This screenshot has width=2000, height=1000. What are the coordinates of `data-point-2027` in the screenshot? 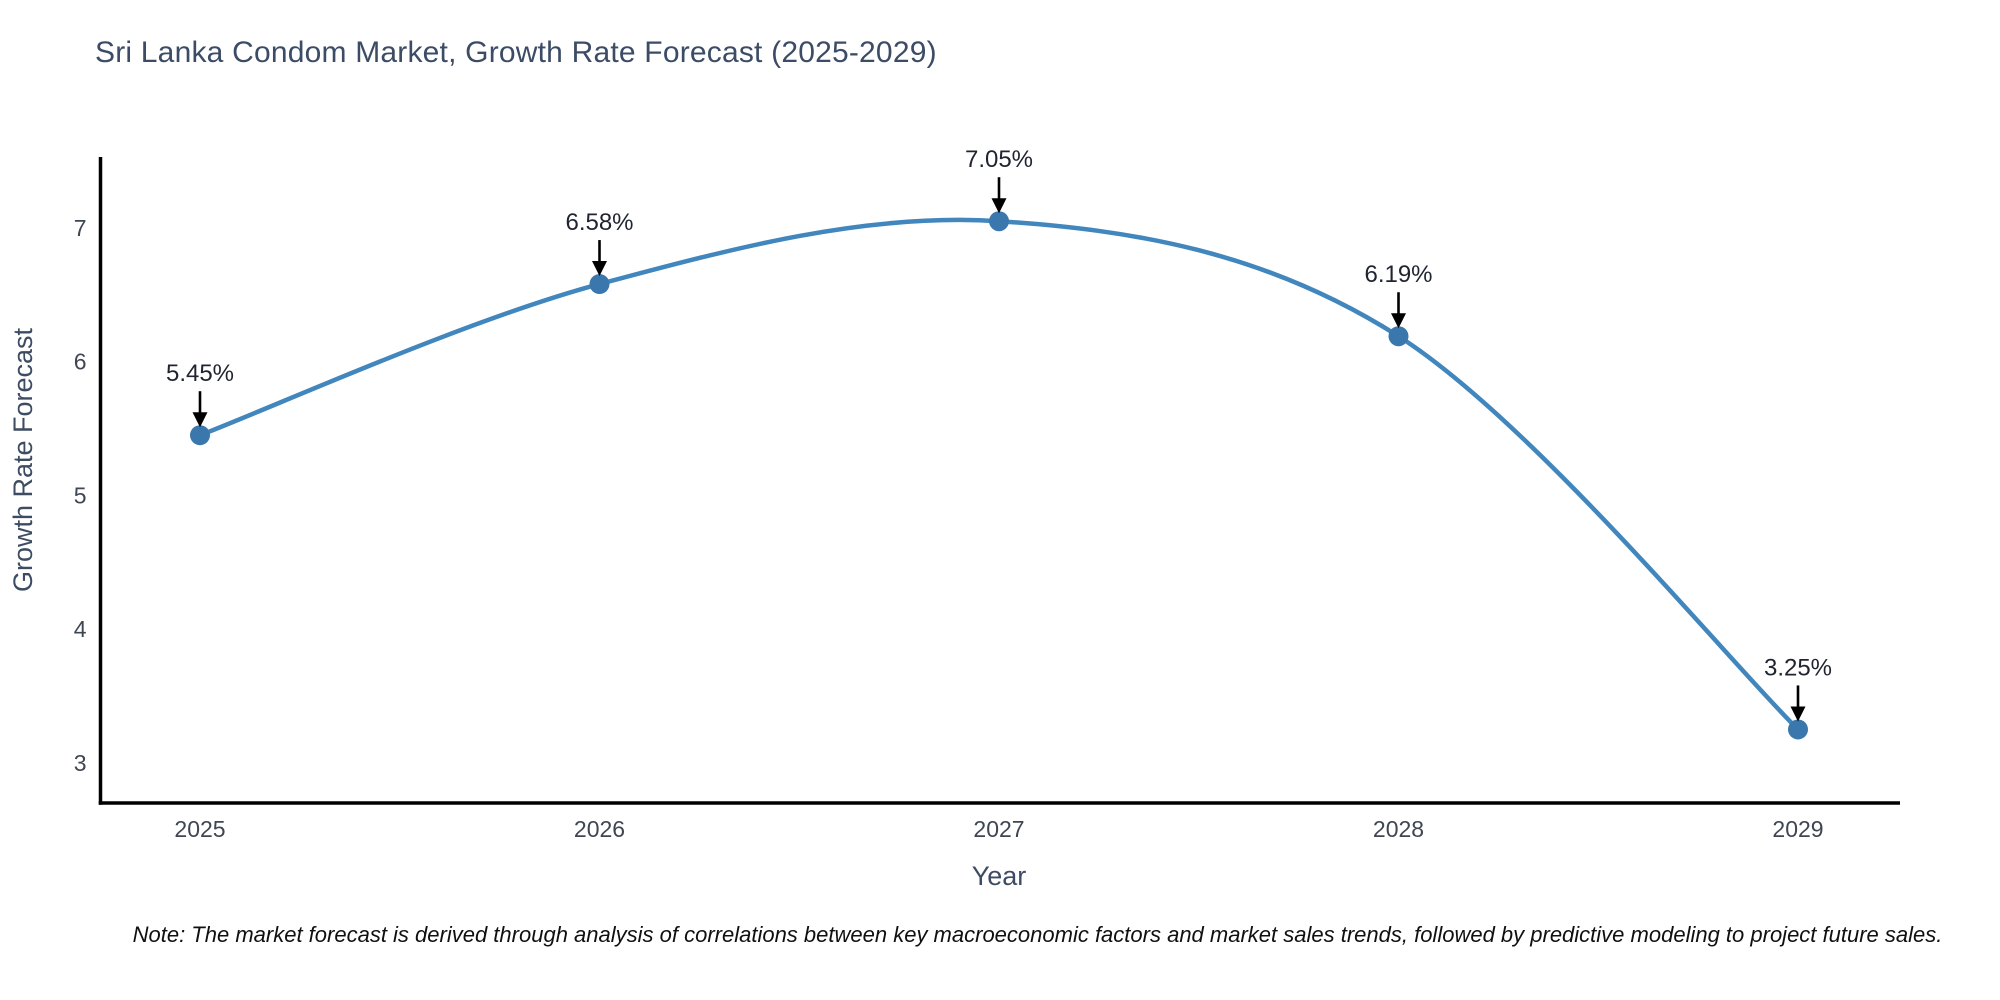 It's located at (999, 221).